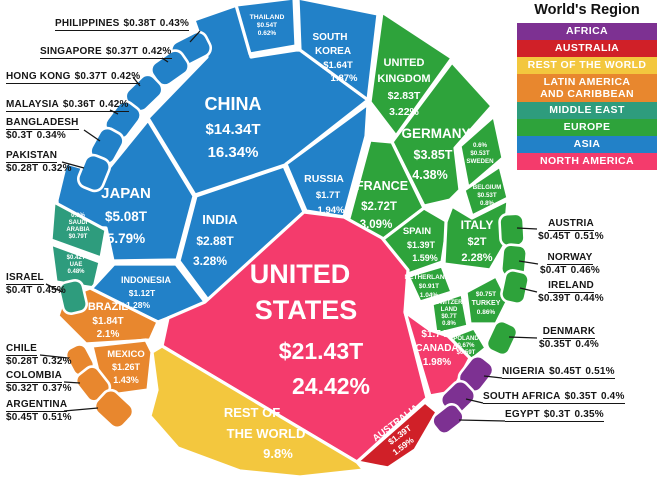 This screenshot has height=500, width=657. What do you see at coordinates (195, 36) in the screenshot?
I see `pointer-philippines` at bounding box center [195, 36].